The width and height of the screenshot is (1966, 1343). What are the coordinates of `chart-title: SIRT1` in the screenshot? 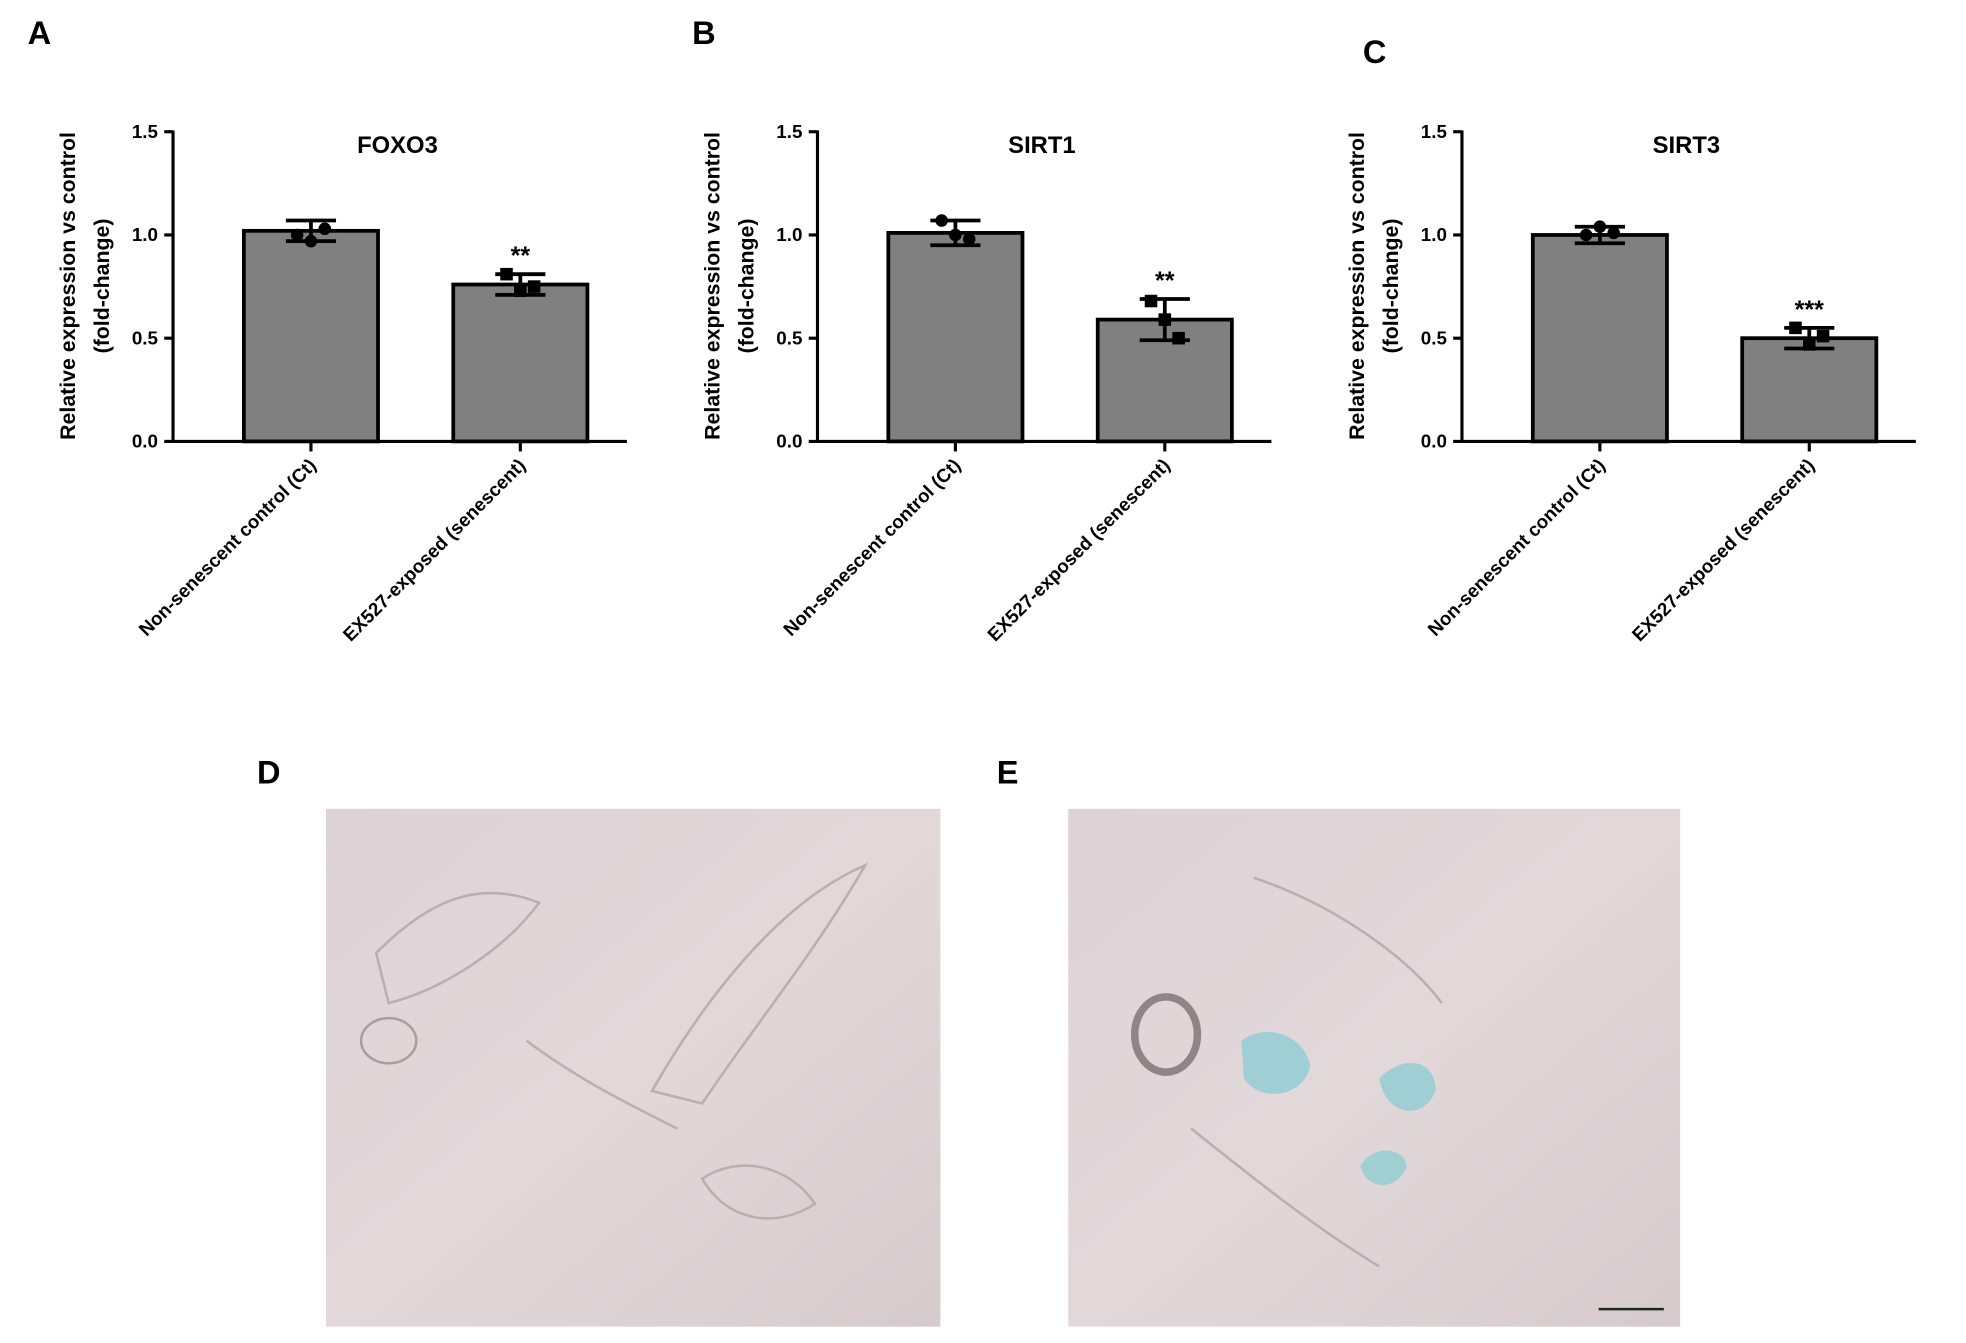 It's located at (1041, 145).